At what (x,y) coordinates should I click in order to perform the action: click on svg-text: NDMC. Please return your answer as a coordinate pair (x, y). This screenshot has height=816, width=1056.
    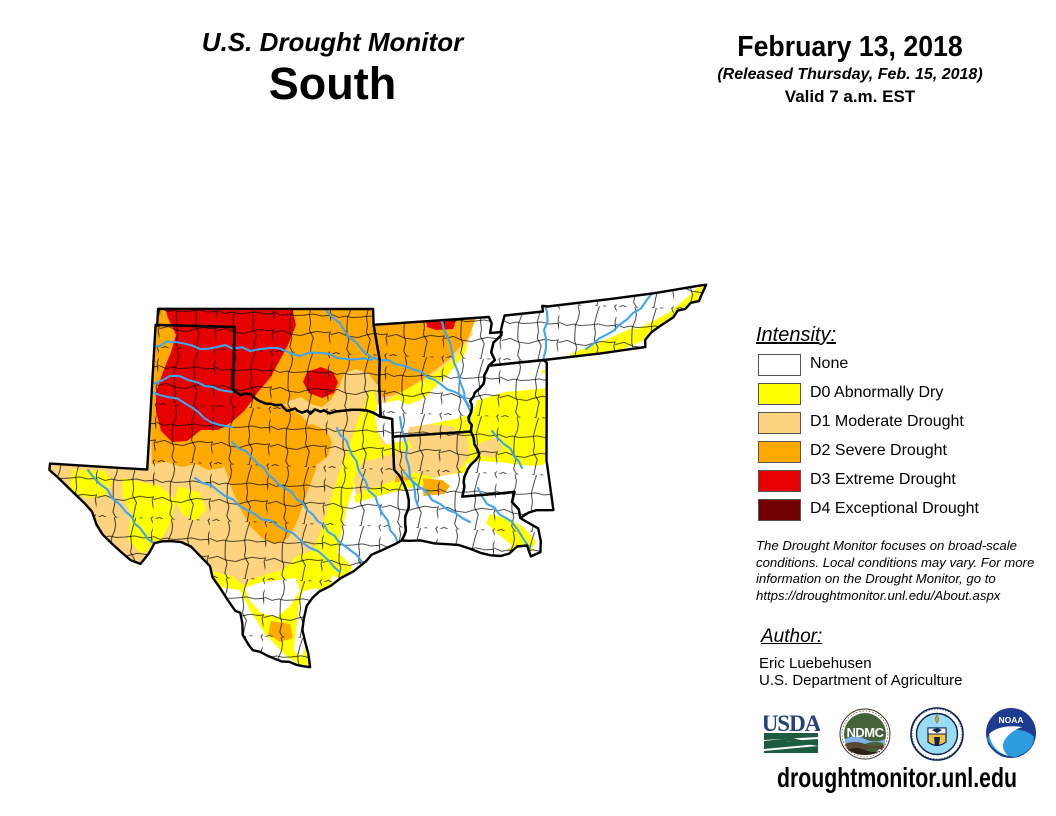
    Looking at the image, I should click on (866, 732).